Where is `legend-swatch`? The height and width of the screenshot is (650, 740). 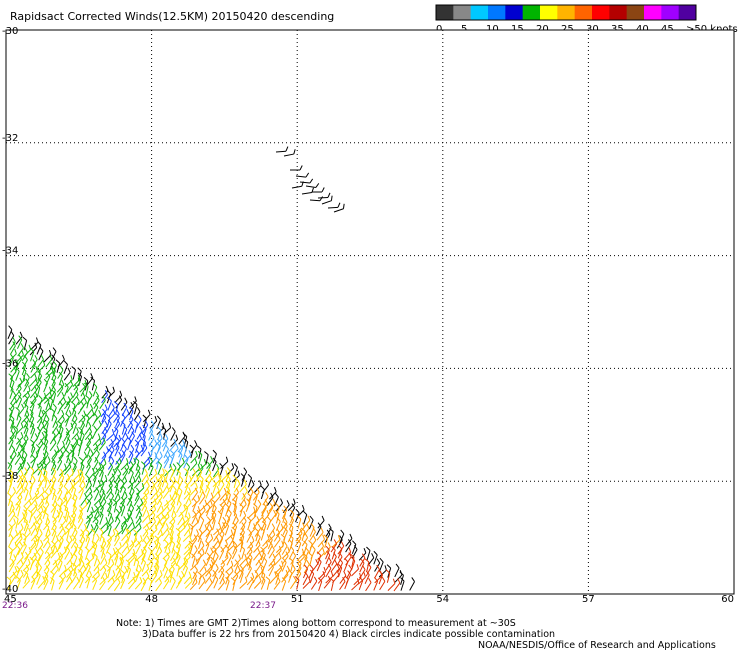
legend-swatch is located at coordinates (635, 12).